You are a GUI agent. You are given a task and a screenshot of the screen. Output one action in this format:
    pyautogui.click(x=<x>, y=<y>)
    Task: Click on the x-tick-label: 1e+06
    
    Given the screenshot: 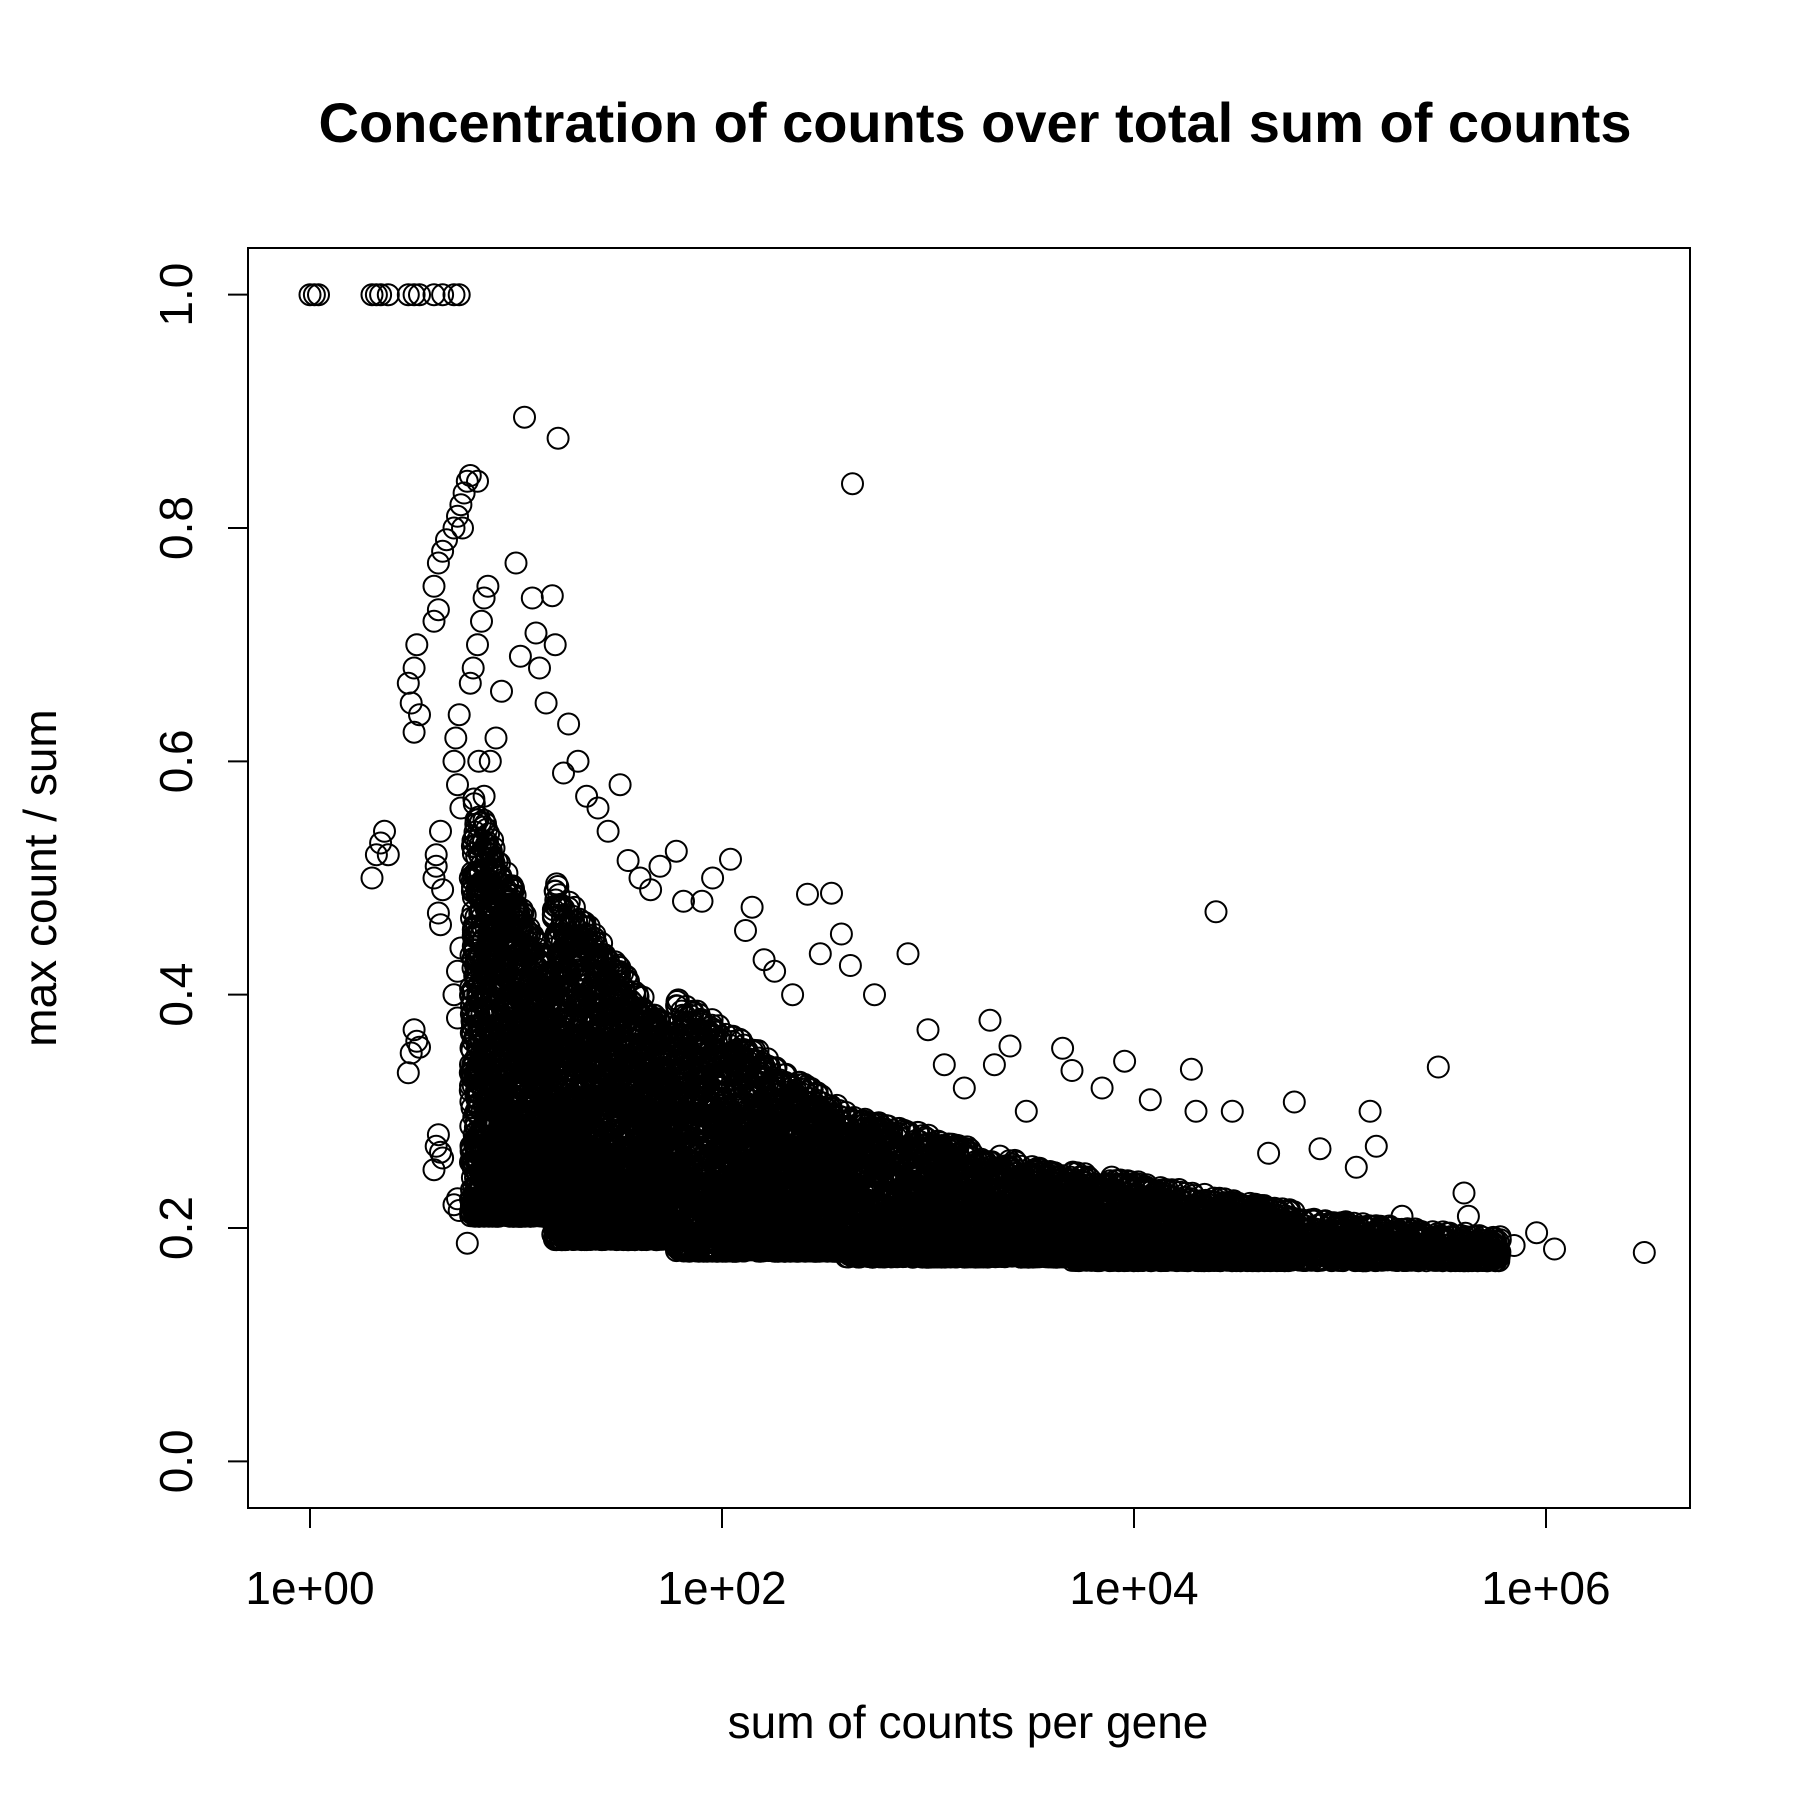 What is the action you would take?
    pyautogui.click(x=1545, y=1588)
    